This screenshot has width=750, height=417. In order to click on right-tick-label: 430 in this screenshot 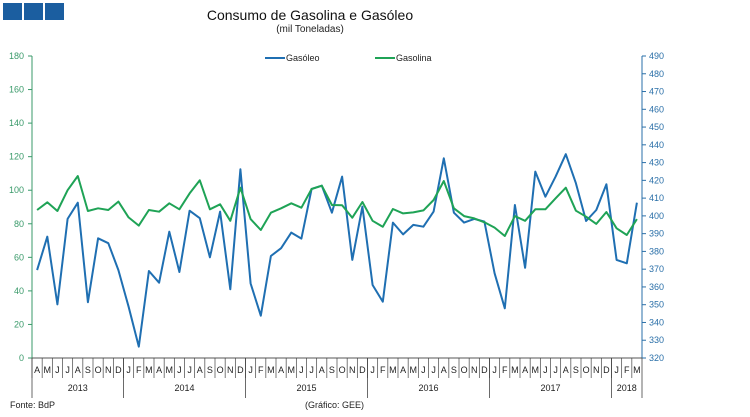, I will do `click(656, 163)`.